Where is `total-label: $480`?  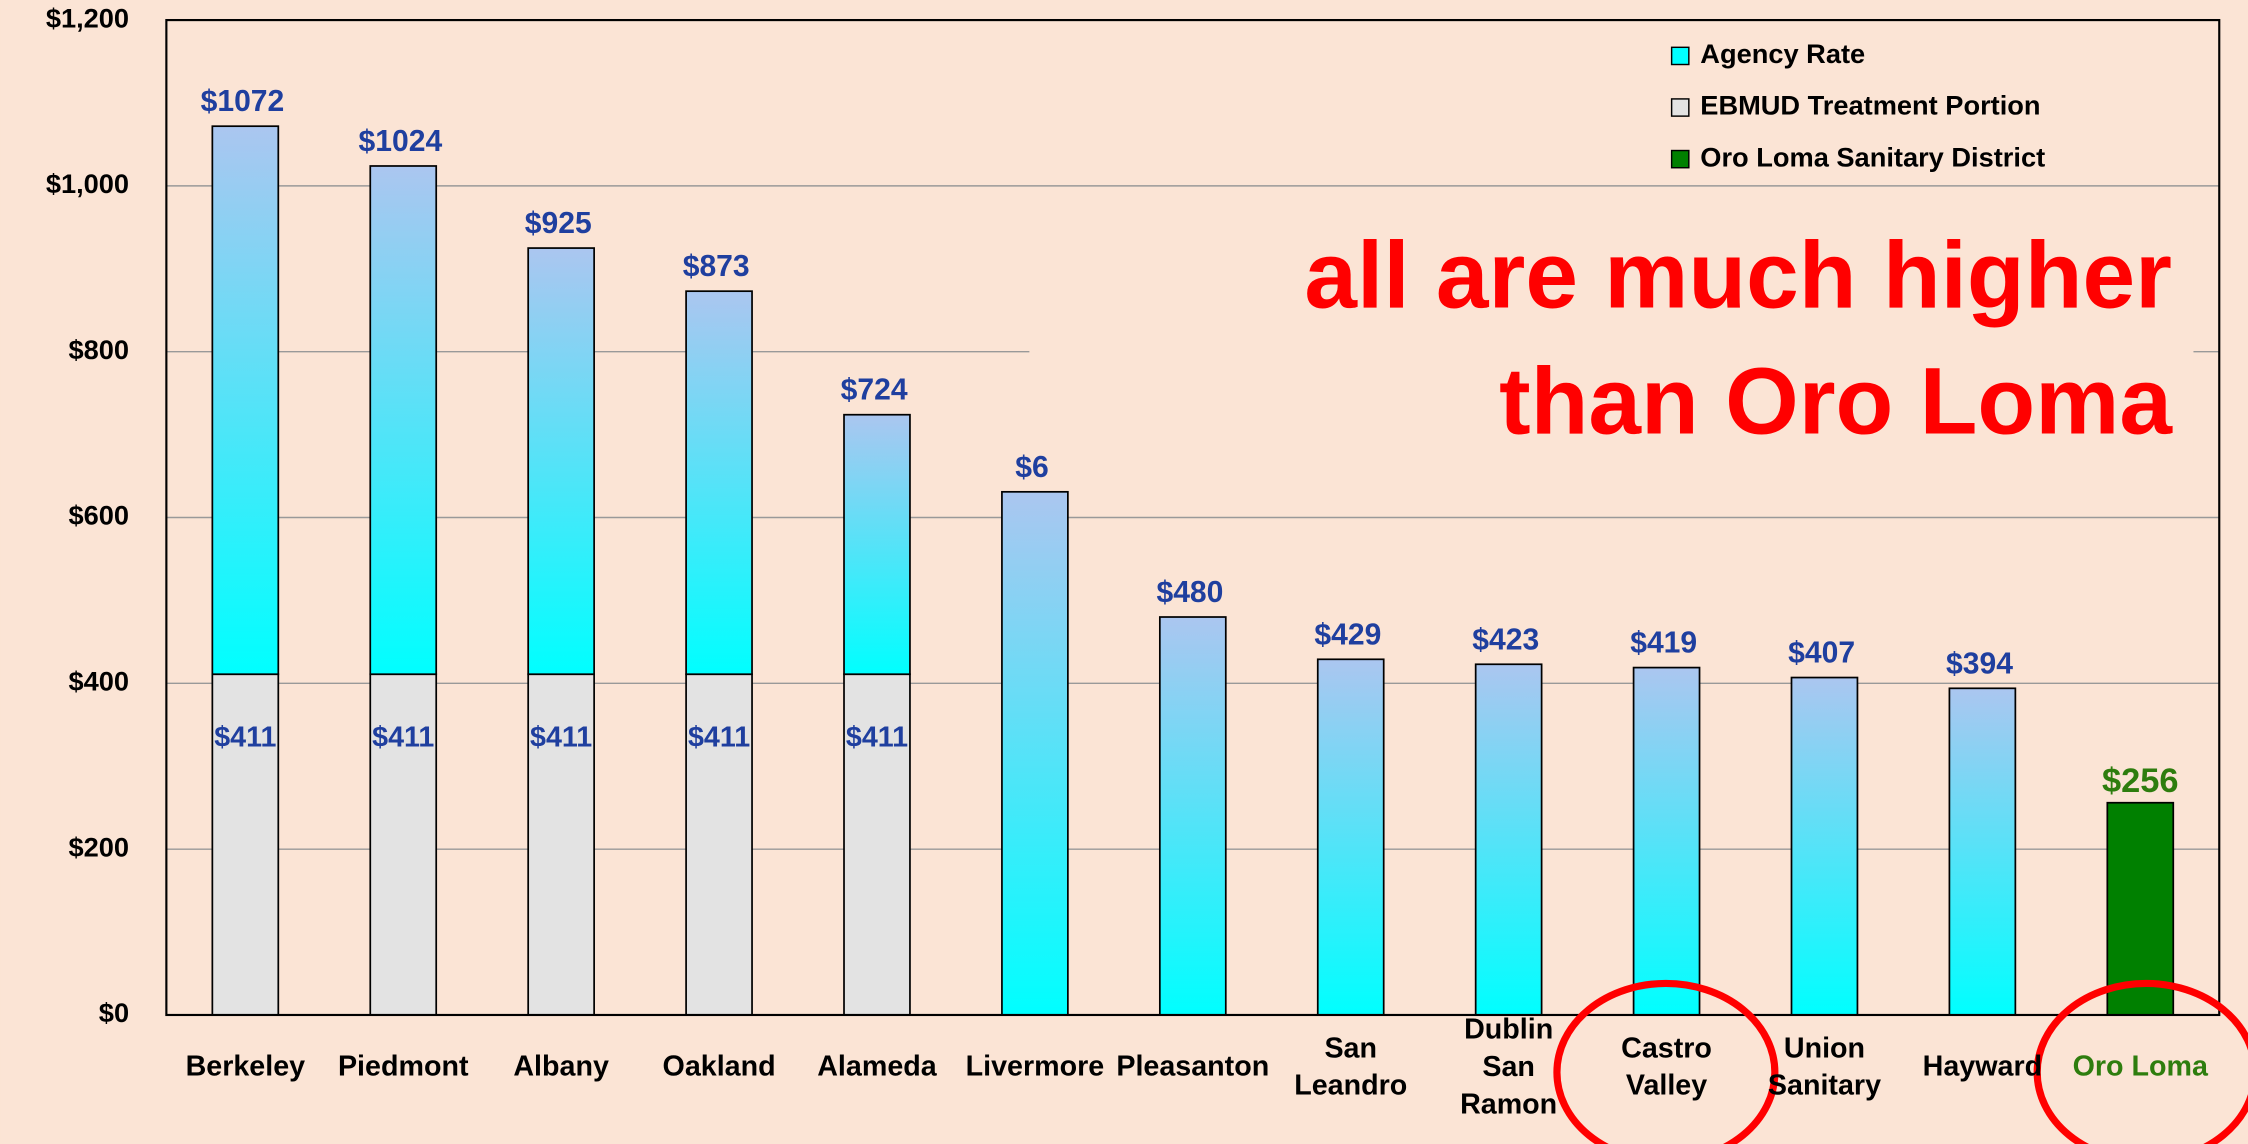 total-label: $480 is located at coordinates (1189, 592).